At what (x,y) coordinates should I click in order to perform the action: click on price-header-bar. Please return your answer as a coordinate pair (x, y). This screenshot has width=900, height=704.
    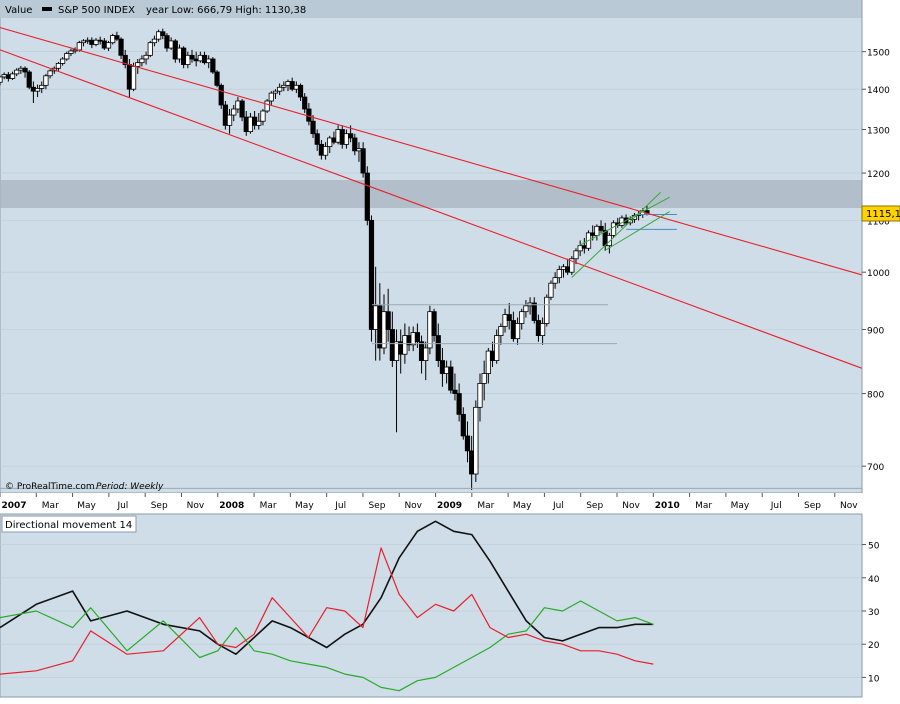
    Looking at the image, I should click on (431, 9).